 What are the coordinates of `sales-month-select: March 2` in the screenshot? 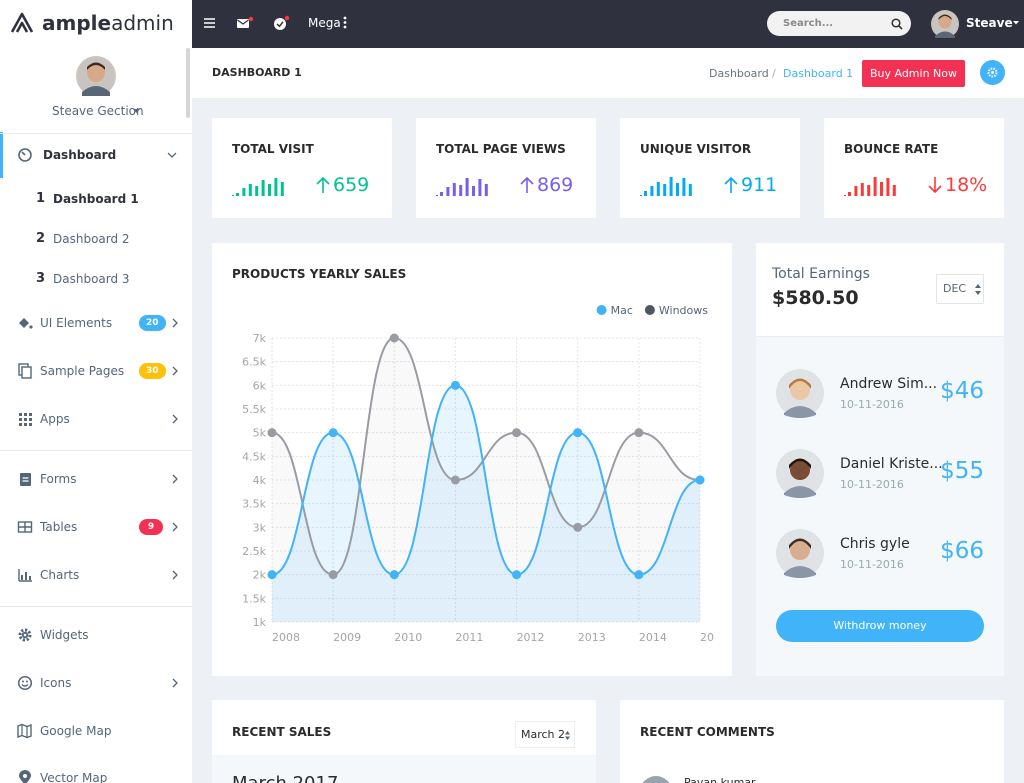 It's located at (545, 734).